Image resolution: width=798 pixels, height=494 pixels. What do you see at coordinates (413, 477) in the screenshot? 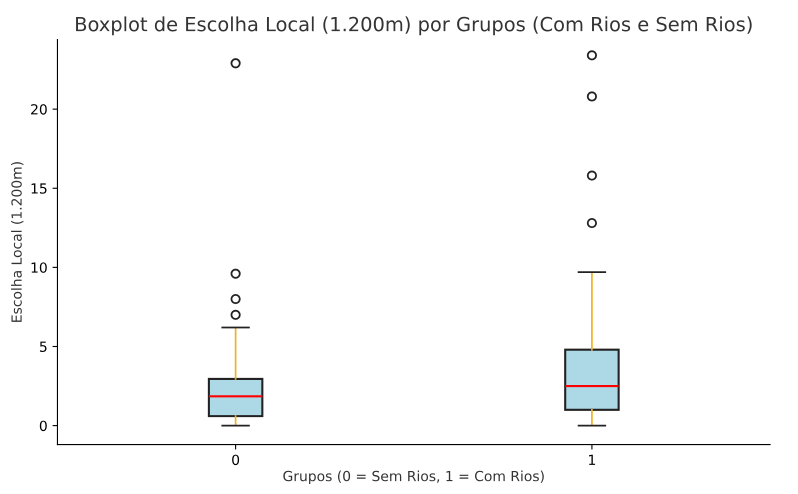
I see `x-axis-title: Grupos (0 = Sem Rios, 1 = Com Rios)` at bounding box center [413, 477].